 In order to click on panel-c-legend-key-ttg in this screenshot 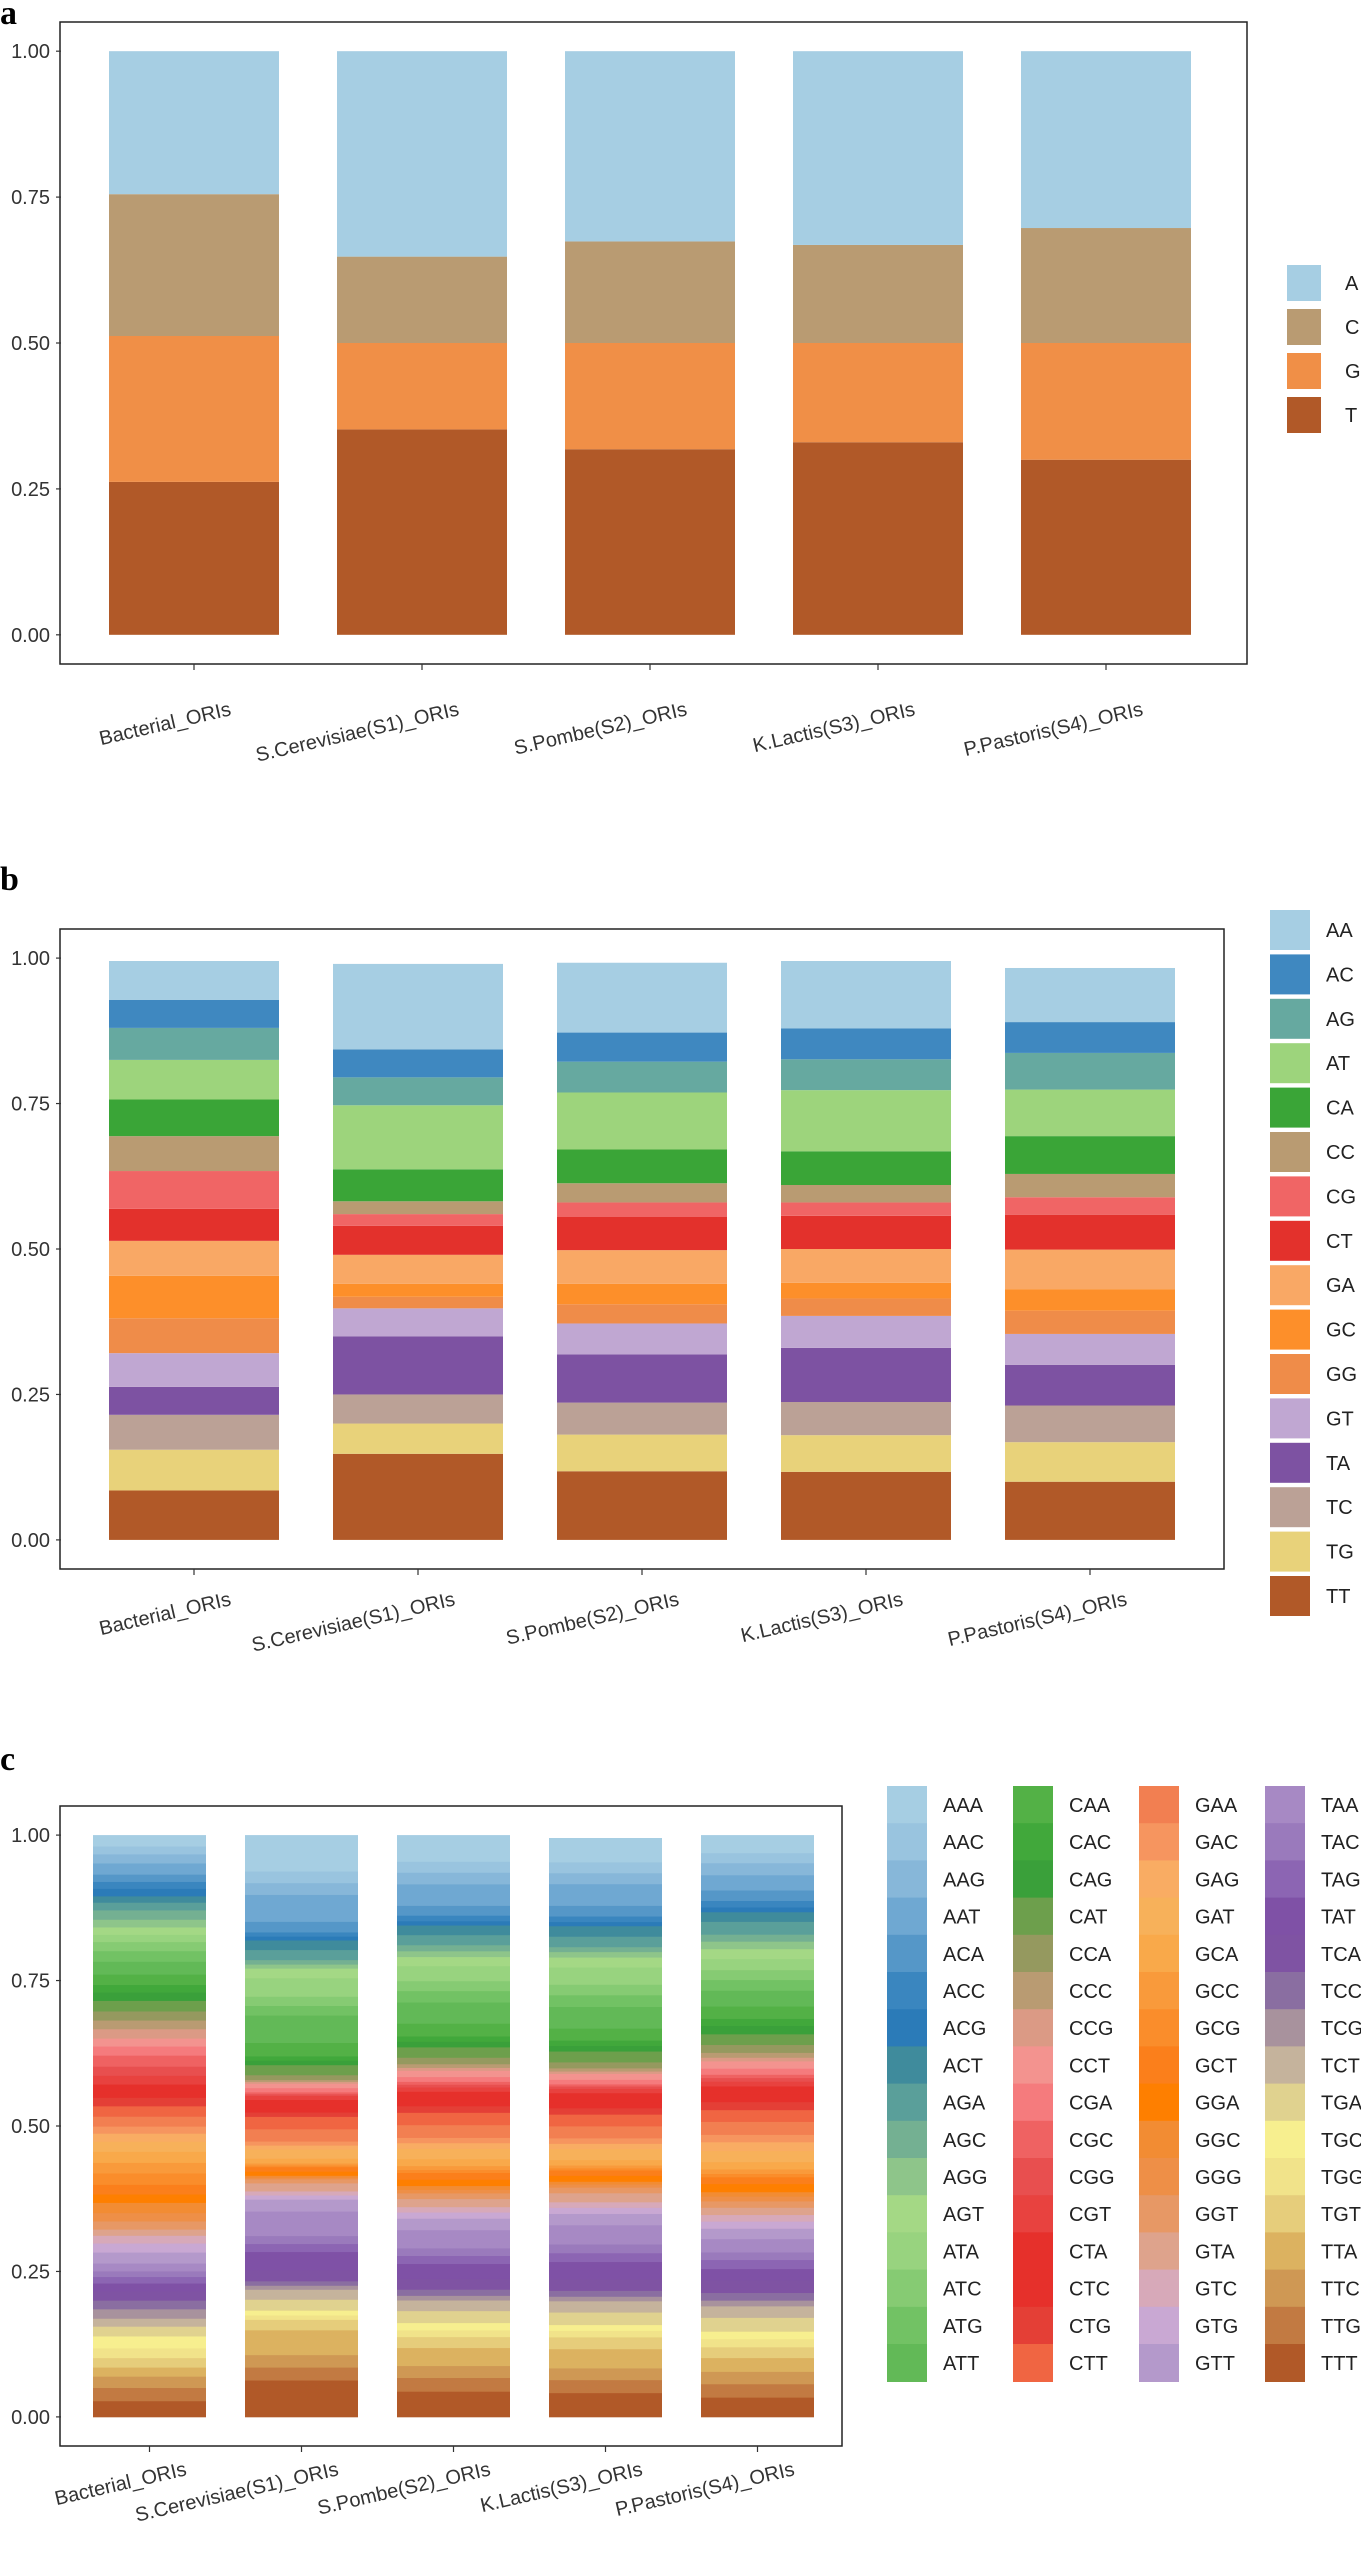, I will do `click(1285, 2325)`.